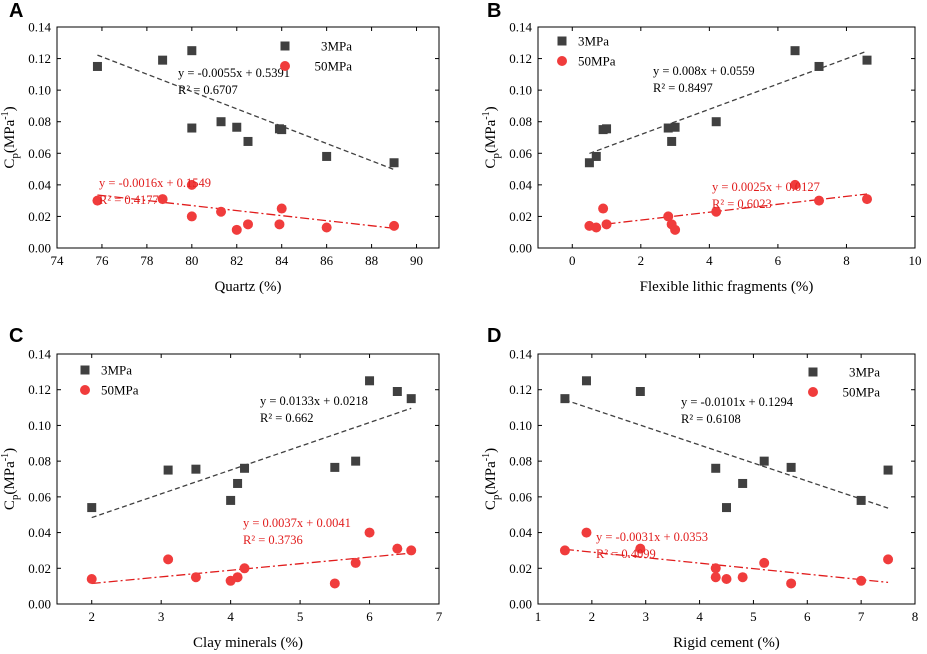  I want to click on plot-frame, so click(248, 137).